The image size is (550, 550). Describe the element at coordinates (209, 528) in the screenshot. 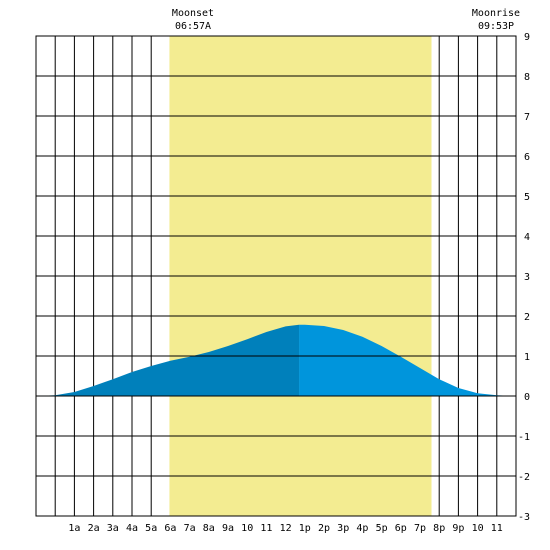

I see `x-tick-label: 8a` at that location.